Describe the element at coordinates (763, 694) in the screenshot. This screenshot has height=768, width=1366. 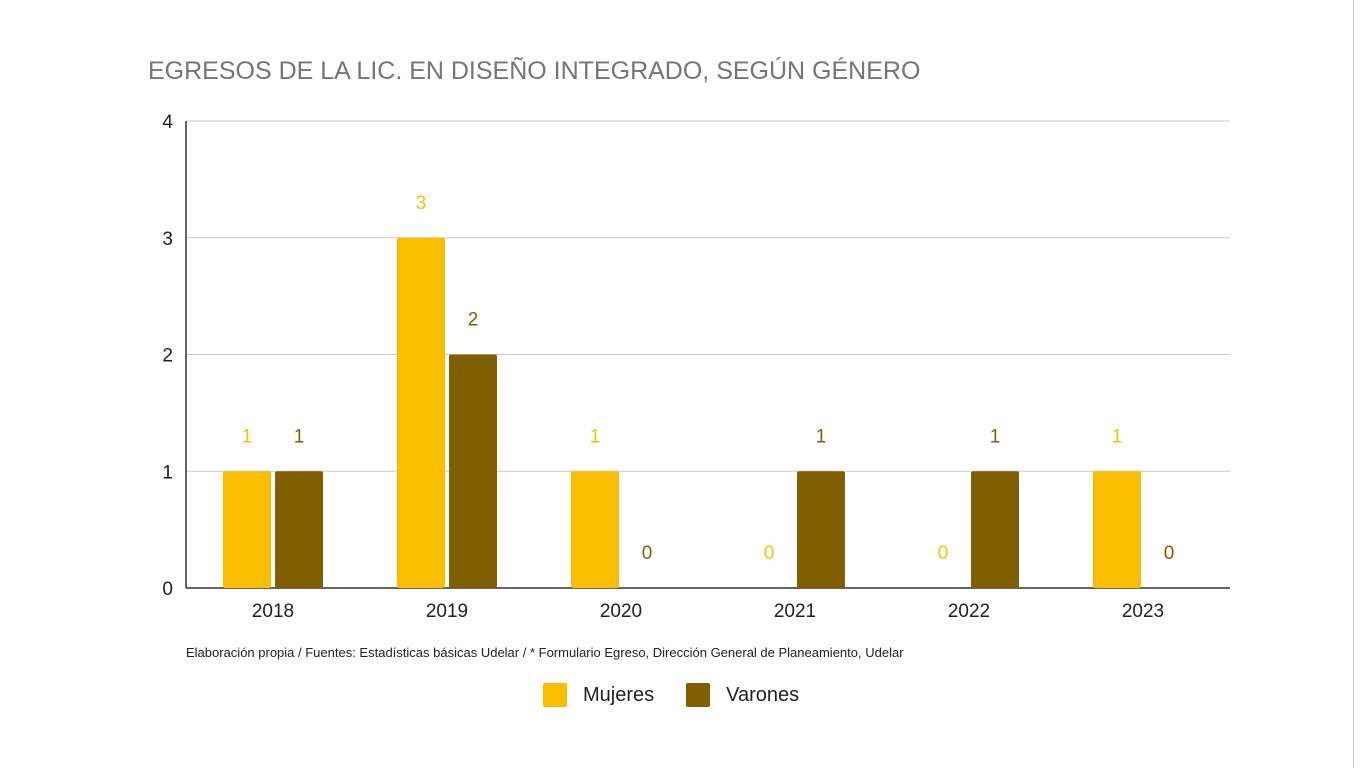
I see `legend-label: Varones` at that location.